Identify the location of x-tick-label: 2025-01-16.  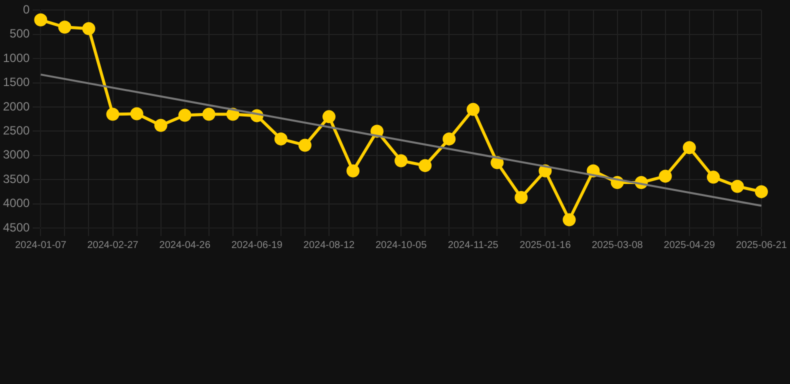
(546, 245).